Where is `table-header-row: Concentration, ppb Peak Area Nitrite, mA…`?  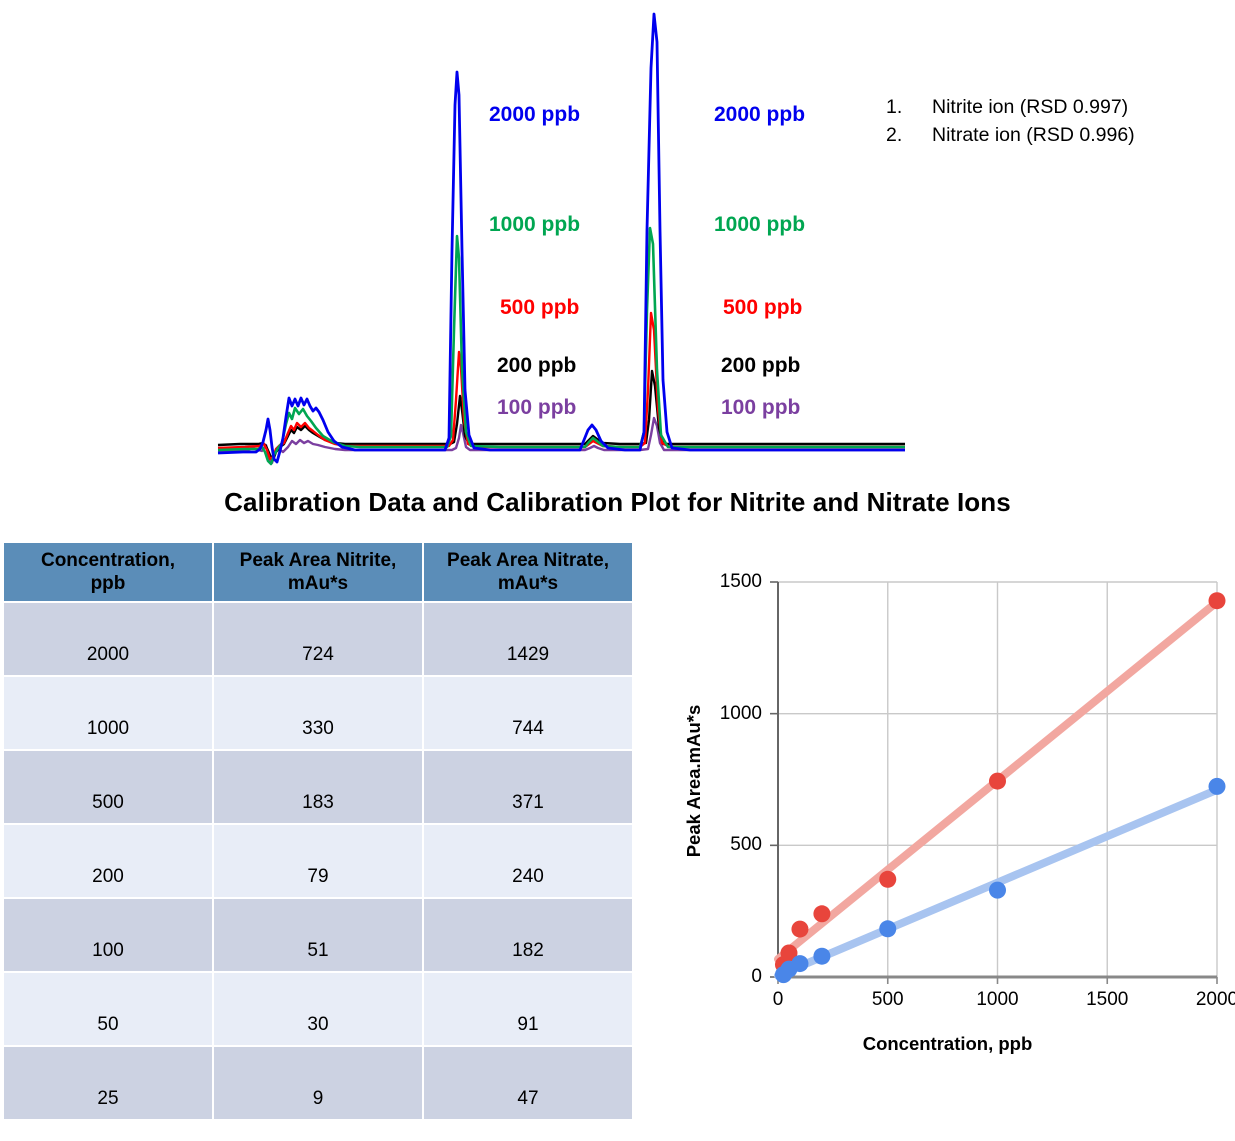 table-header-row: Concentration, ppb Peak Area Nitrite, mA… is located at coordinates (318, 572).